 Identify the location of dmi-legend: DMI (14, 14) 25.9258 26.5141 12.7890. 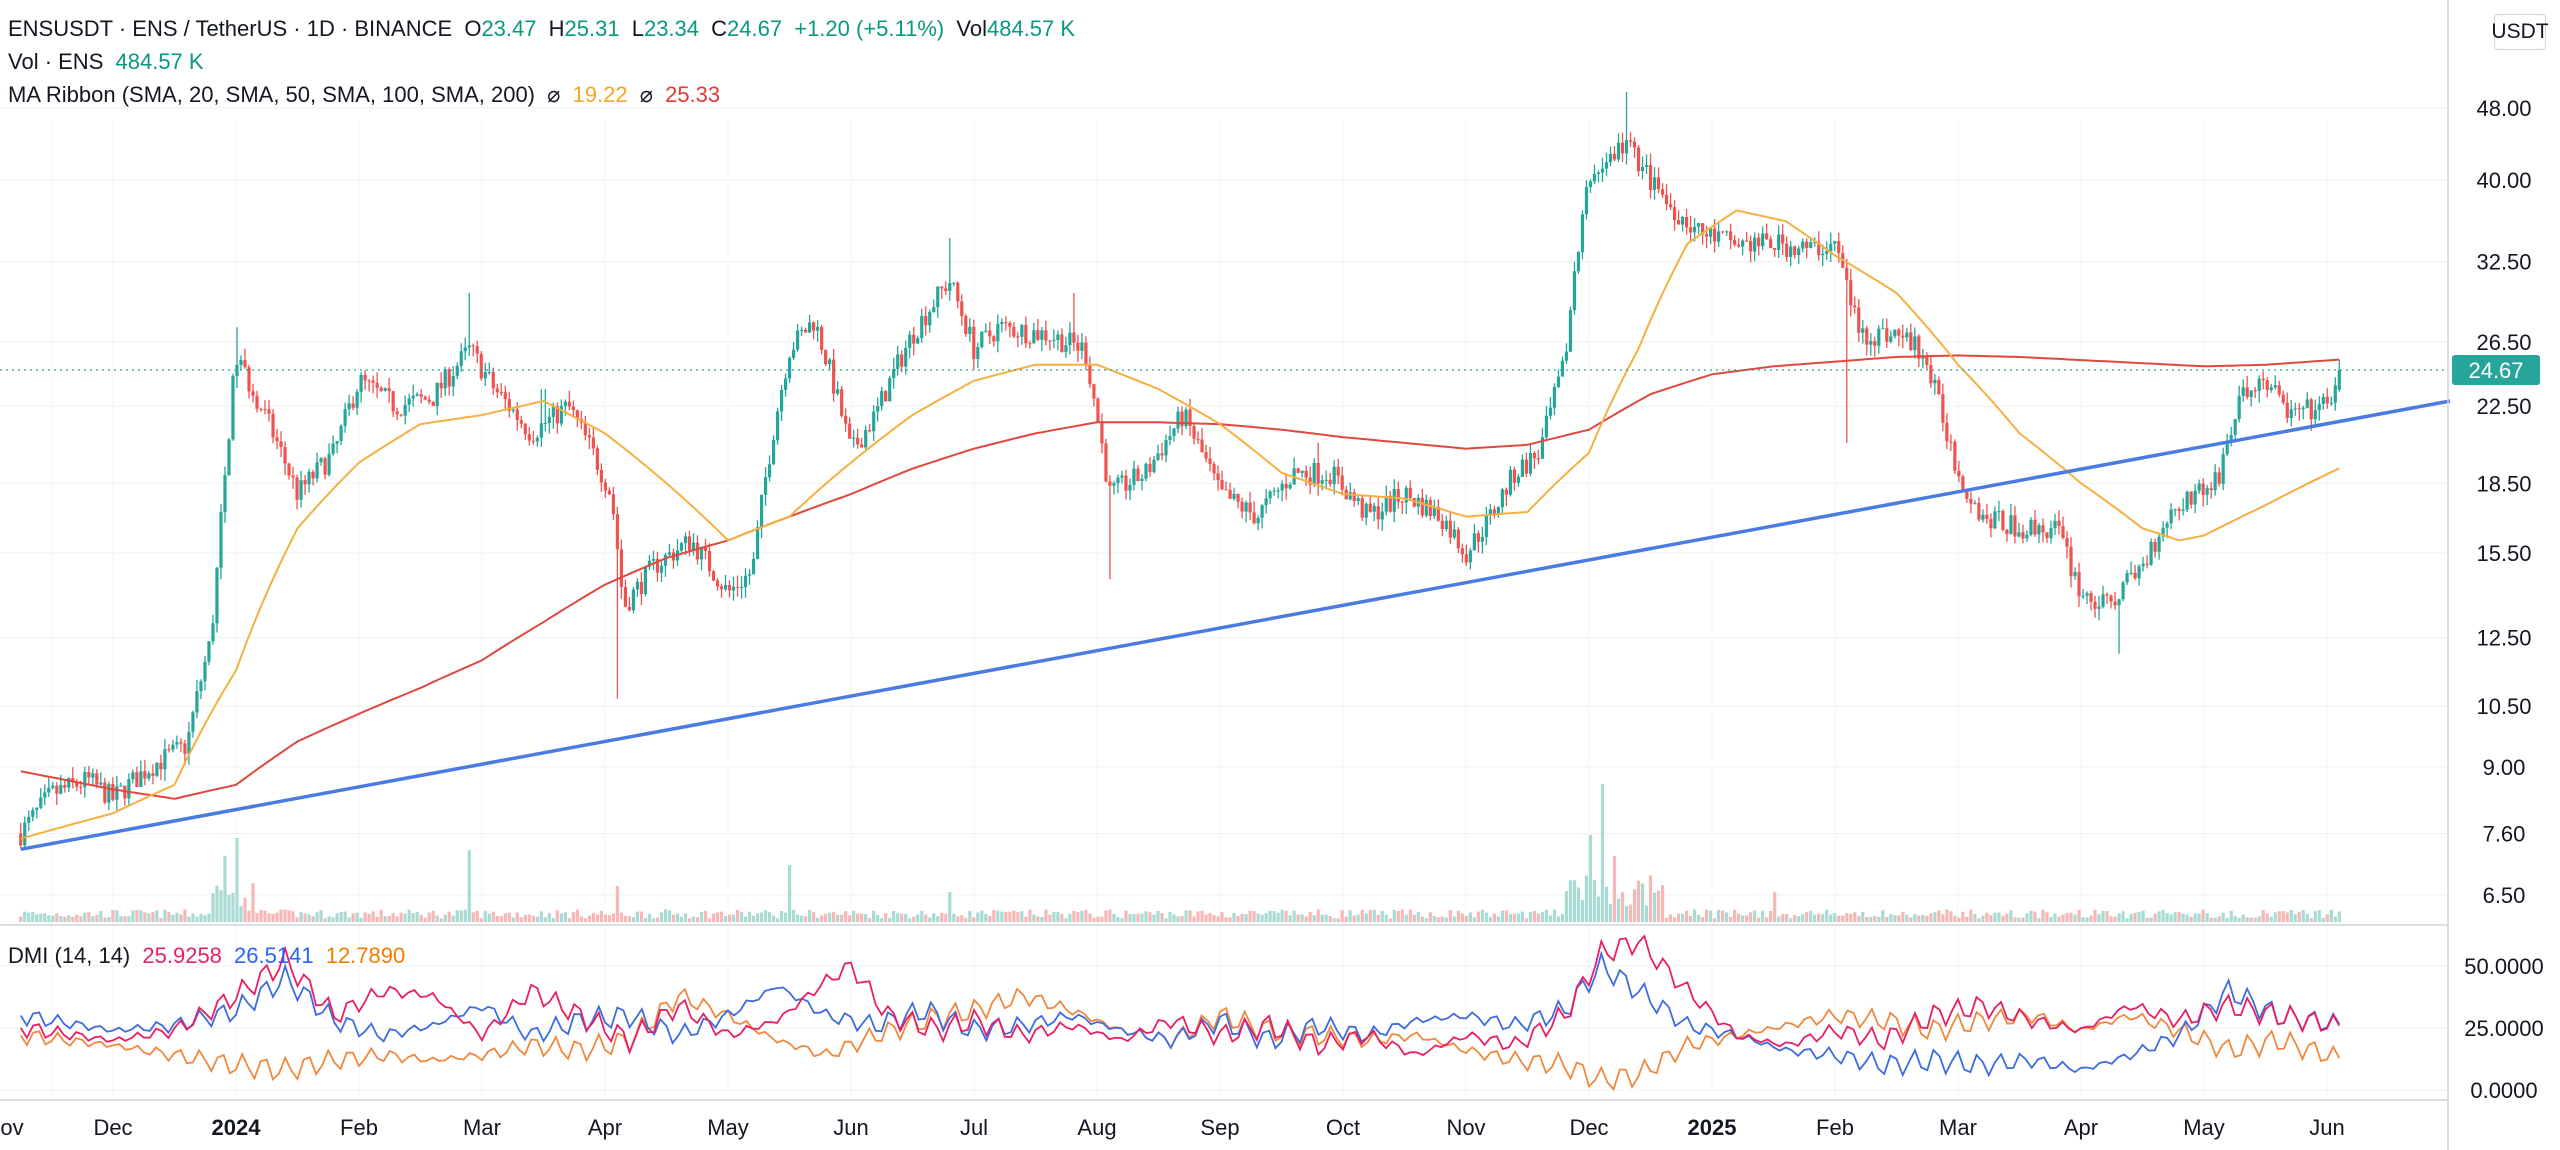
(209, 956).